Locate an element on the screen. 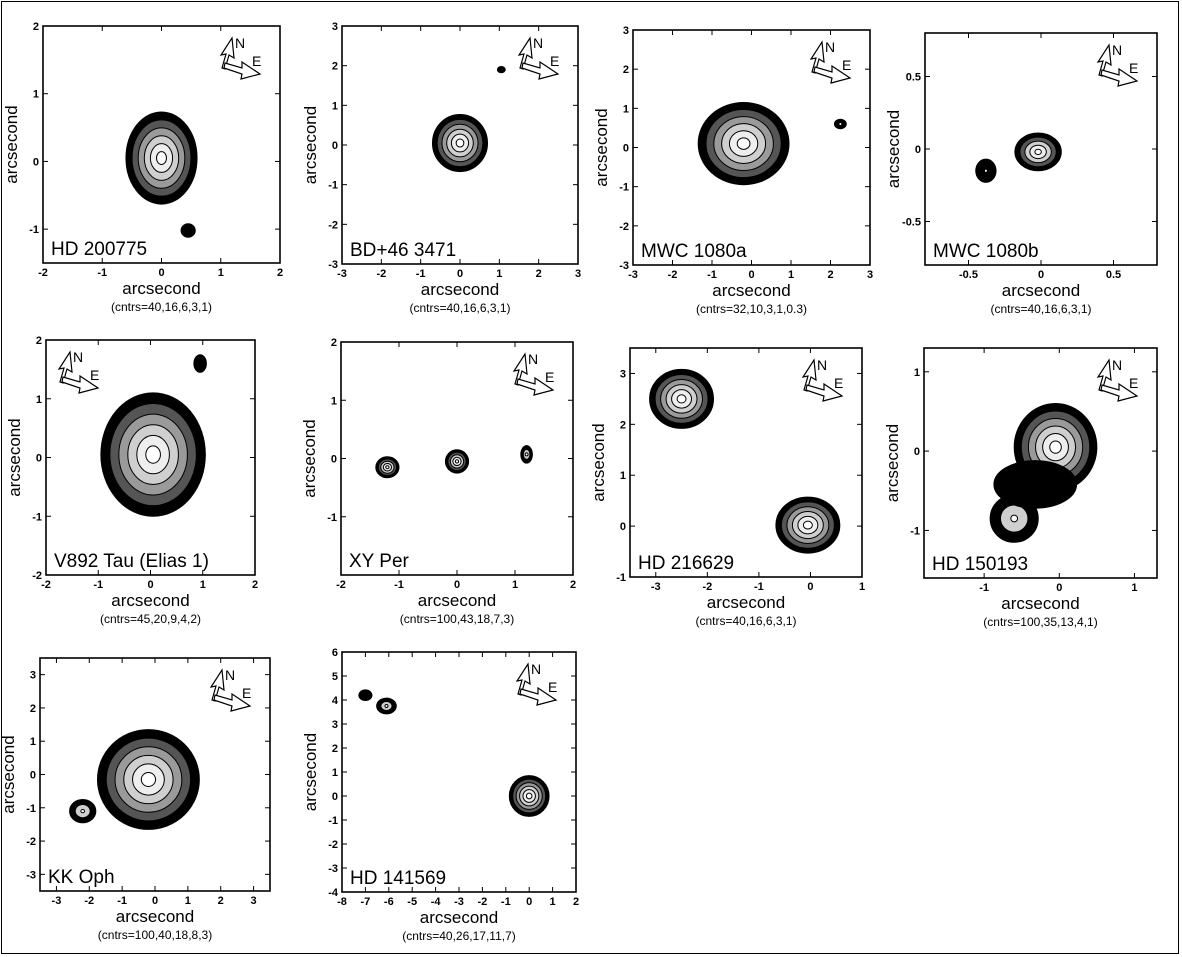  contour-levels-caption: (cntrs=100,40,18,8,3) is located at coordinates (155, 935).